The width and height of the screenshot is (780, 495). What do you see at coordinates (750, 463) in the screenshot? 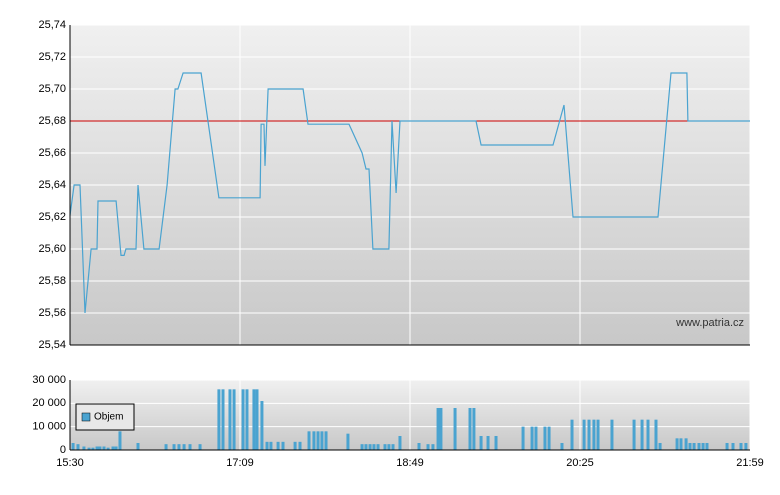
I see `x-tick-label: 21:59` at bounding box center [750, 463].